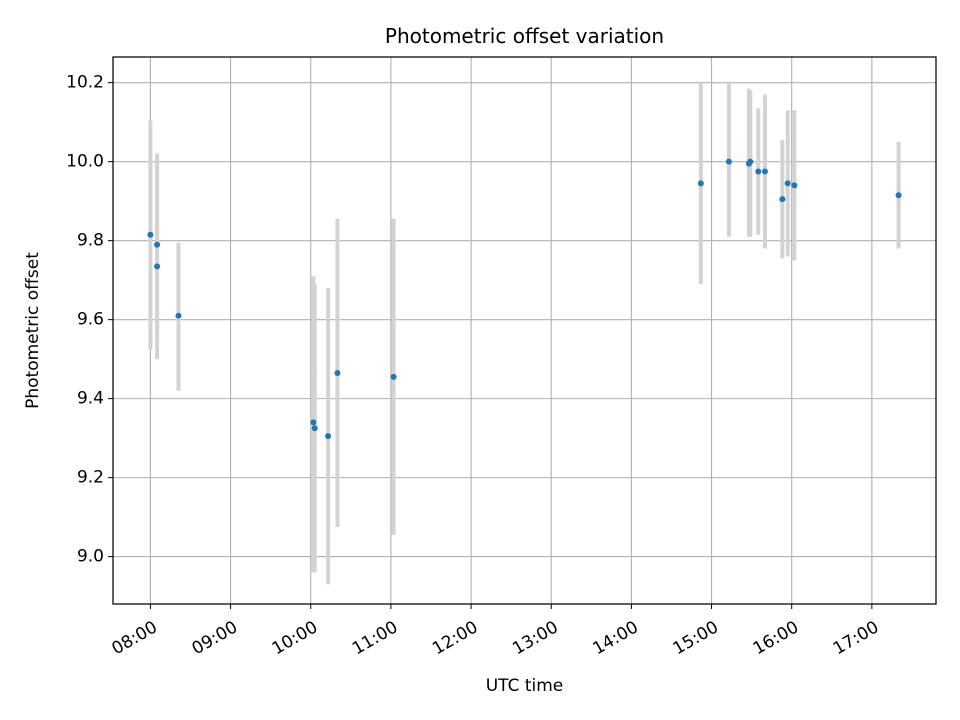  I want to click on chart-title: Photometric offset variation, so click(524, 36).